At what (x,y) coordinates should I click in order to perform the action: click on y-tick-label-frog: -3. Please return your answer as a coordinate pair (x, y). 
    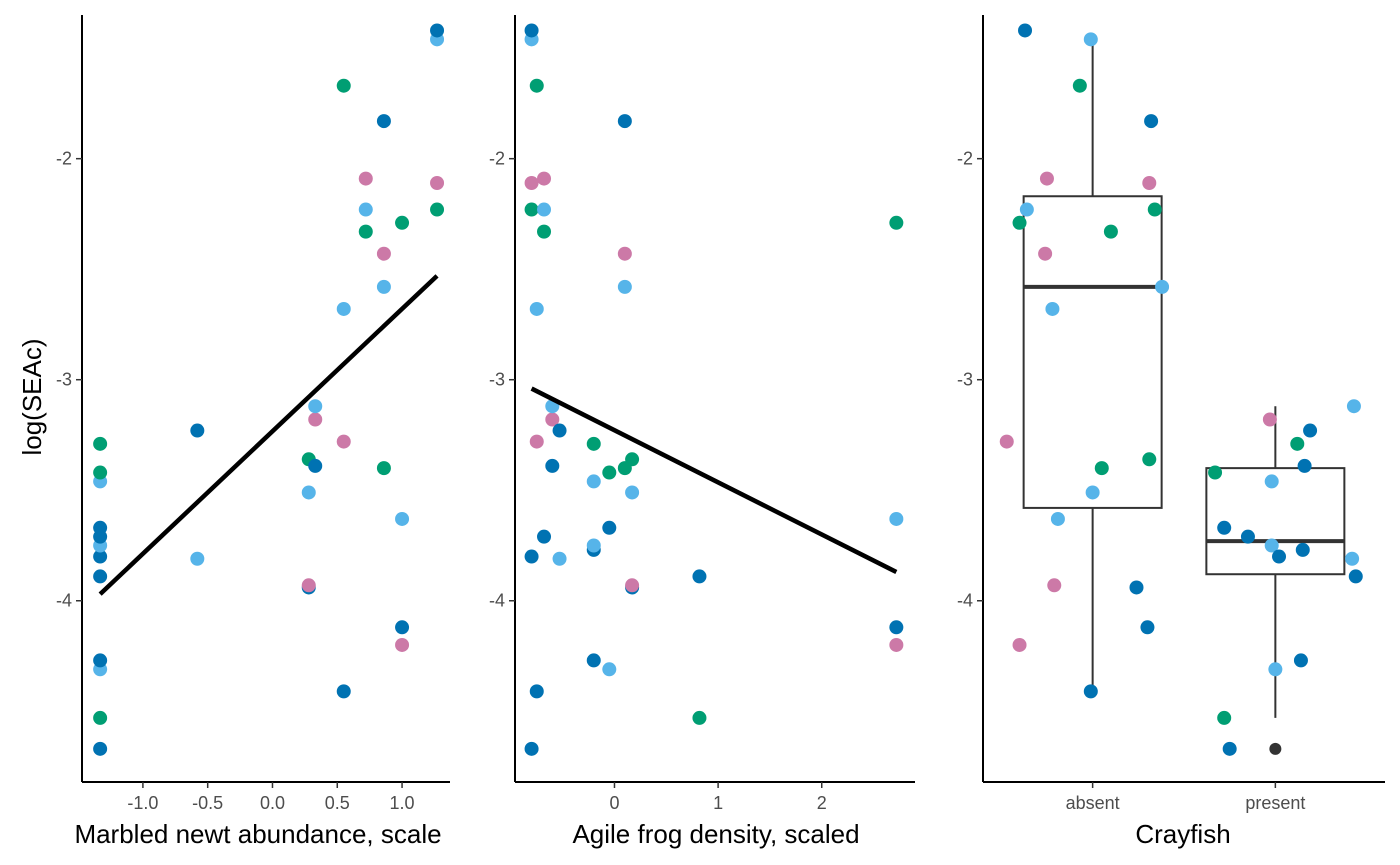
    Looking at the image, I should click on (497, 380).